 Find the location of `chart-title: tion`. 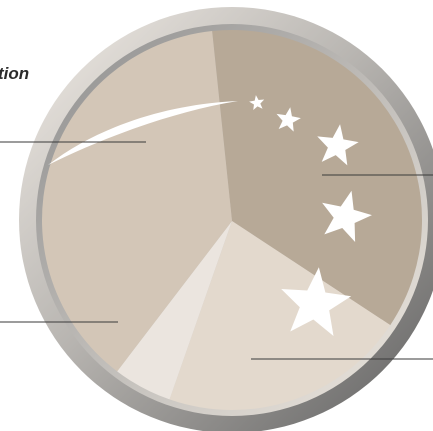

chart-title: tion is located at coordinates (15, 73).